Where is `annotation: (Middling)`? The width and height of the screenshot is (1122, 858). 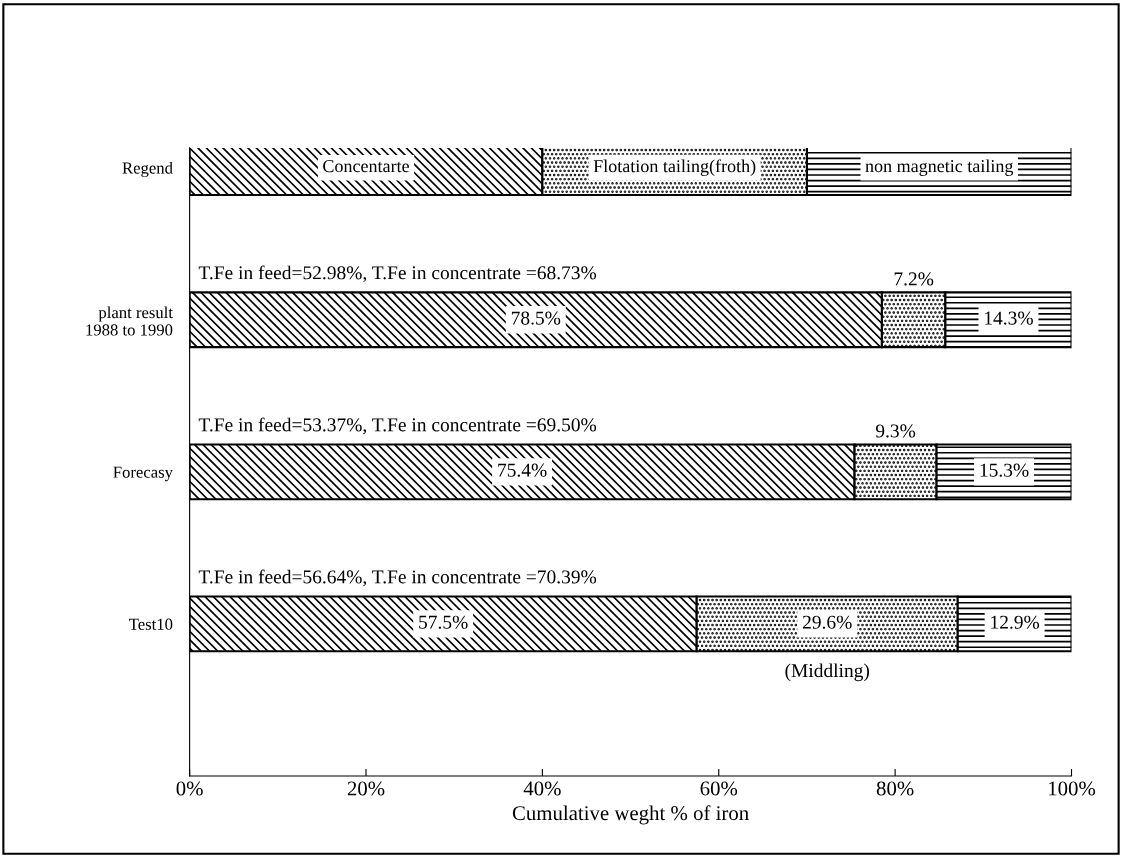
annotation: (Middling) is located at coordinates (827, 672).